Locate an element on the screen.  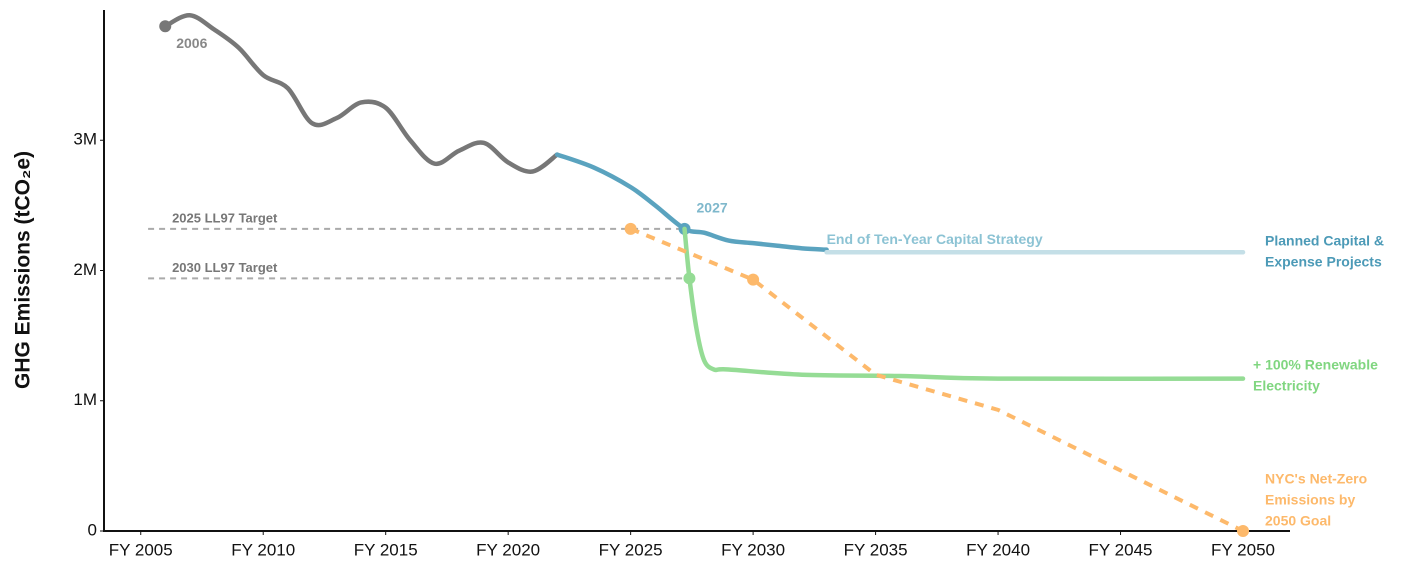
x-tick-label: FY 2035 is located at coordinates (876, 549).